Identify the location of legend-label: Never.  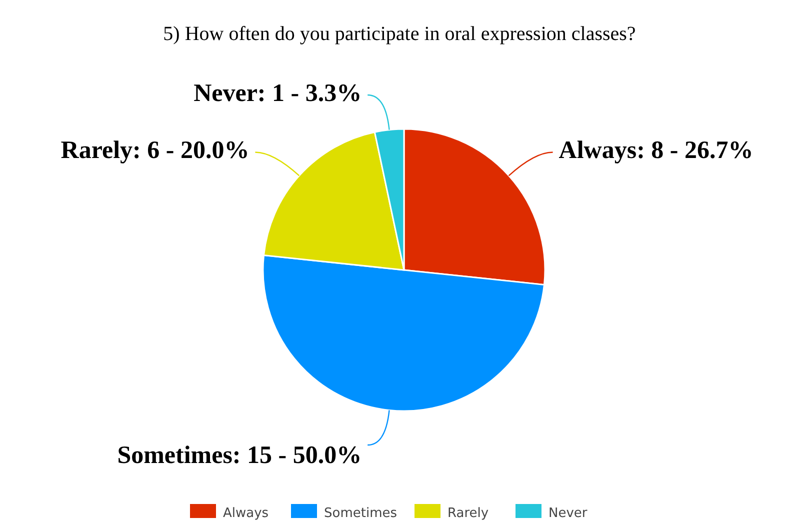
(568, 513).